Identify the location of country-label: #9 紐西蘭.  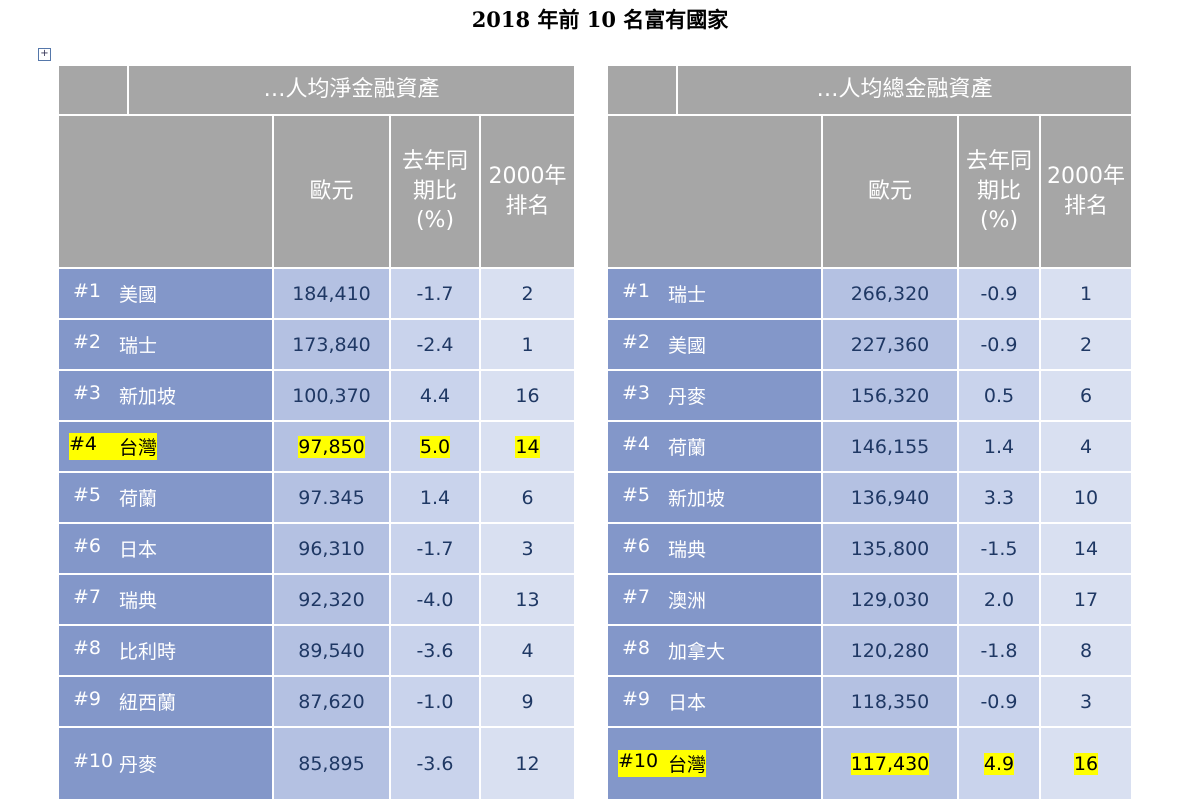
(117, 701).